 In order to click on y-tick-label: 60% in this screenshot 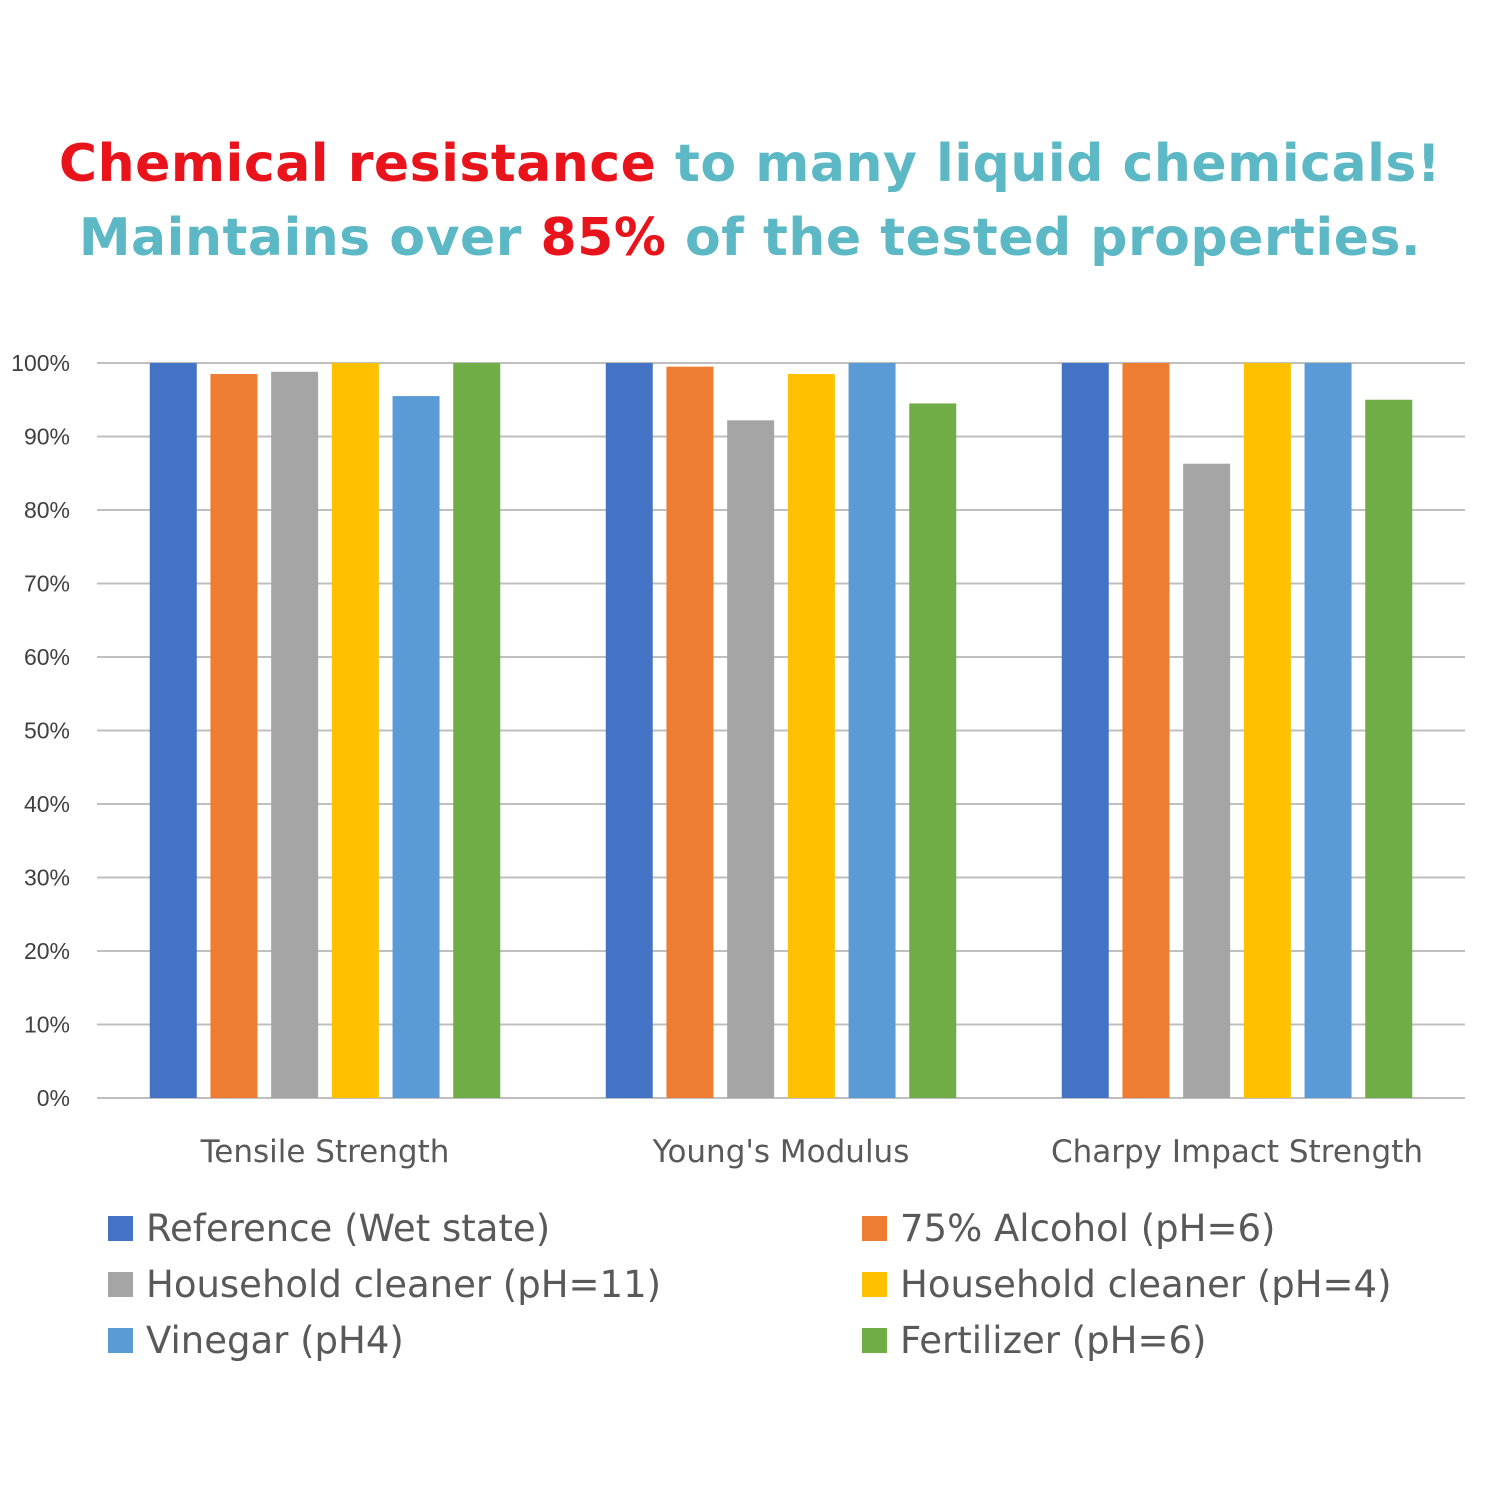, I will do `click(47, 657)`.